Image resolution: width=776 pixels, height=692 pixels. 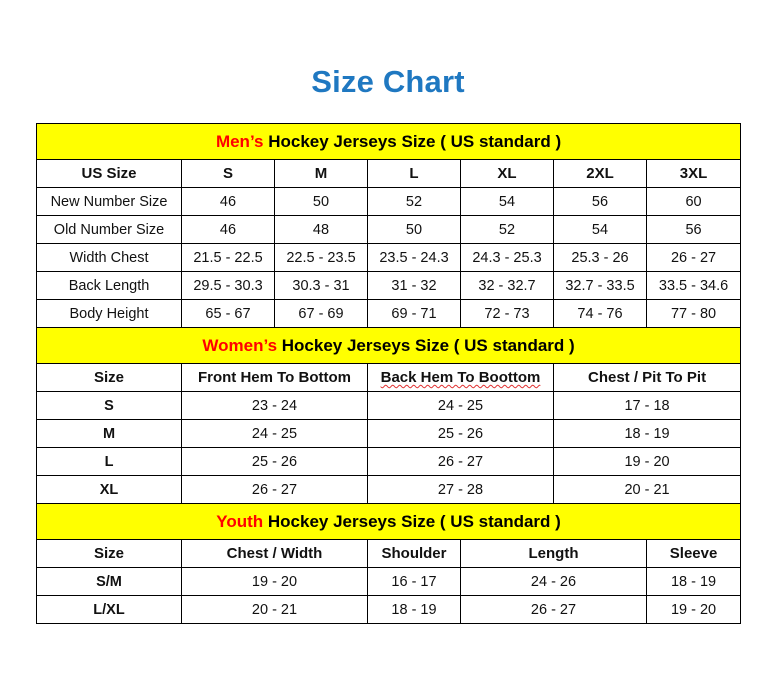 I want to click on section-banner-women-accent: Women’s, so click(x=240, y=345).